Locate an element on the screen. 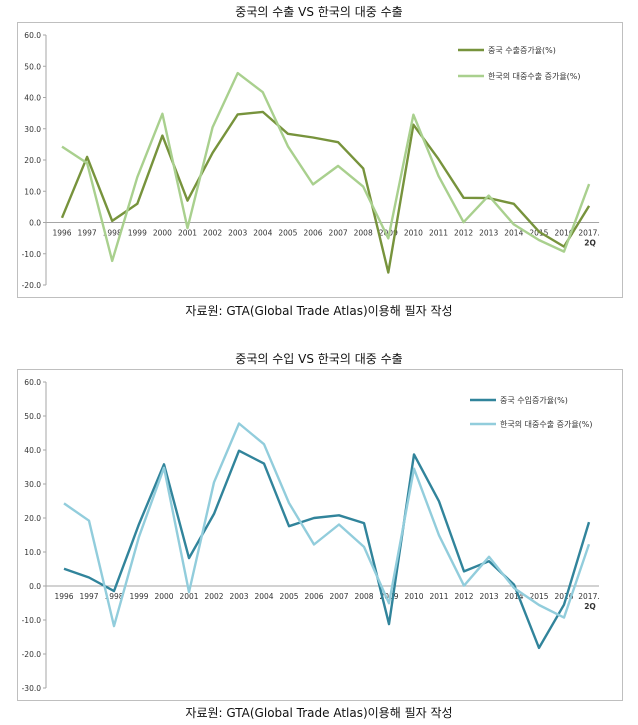 The width and height of the screenshot is (638, 725). chart-2-title: 중국의 수입 VS 한국의 대중 수출 is located at coordinates (319, 359).